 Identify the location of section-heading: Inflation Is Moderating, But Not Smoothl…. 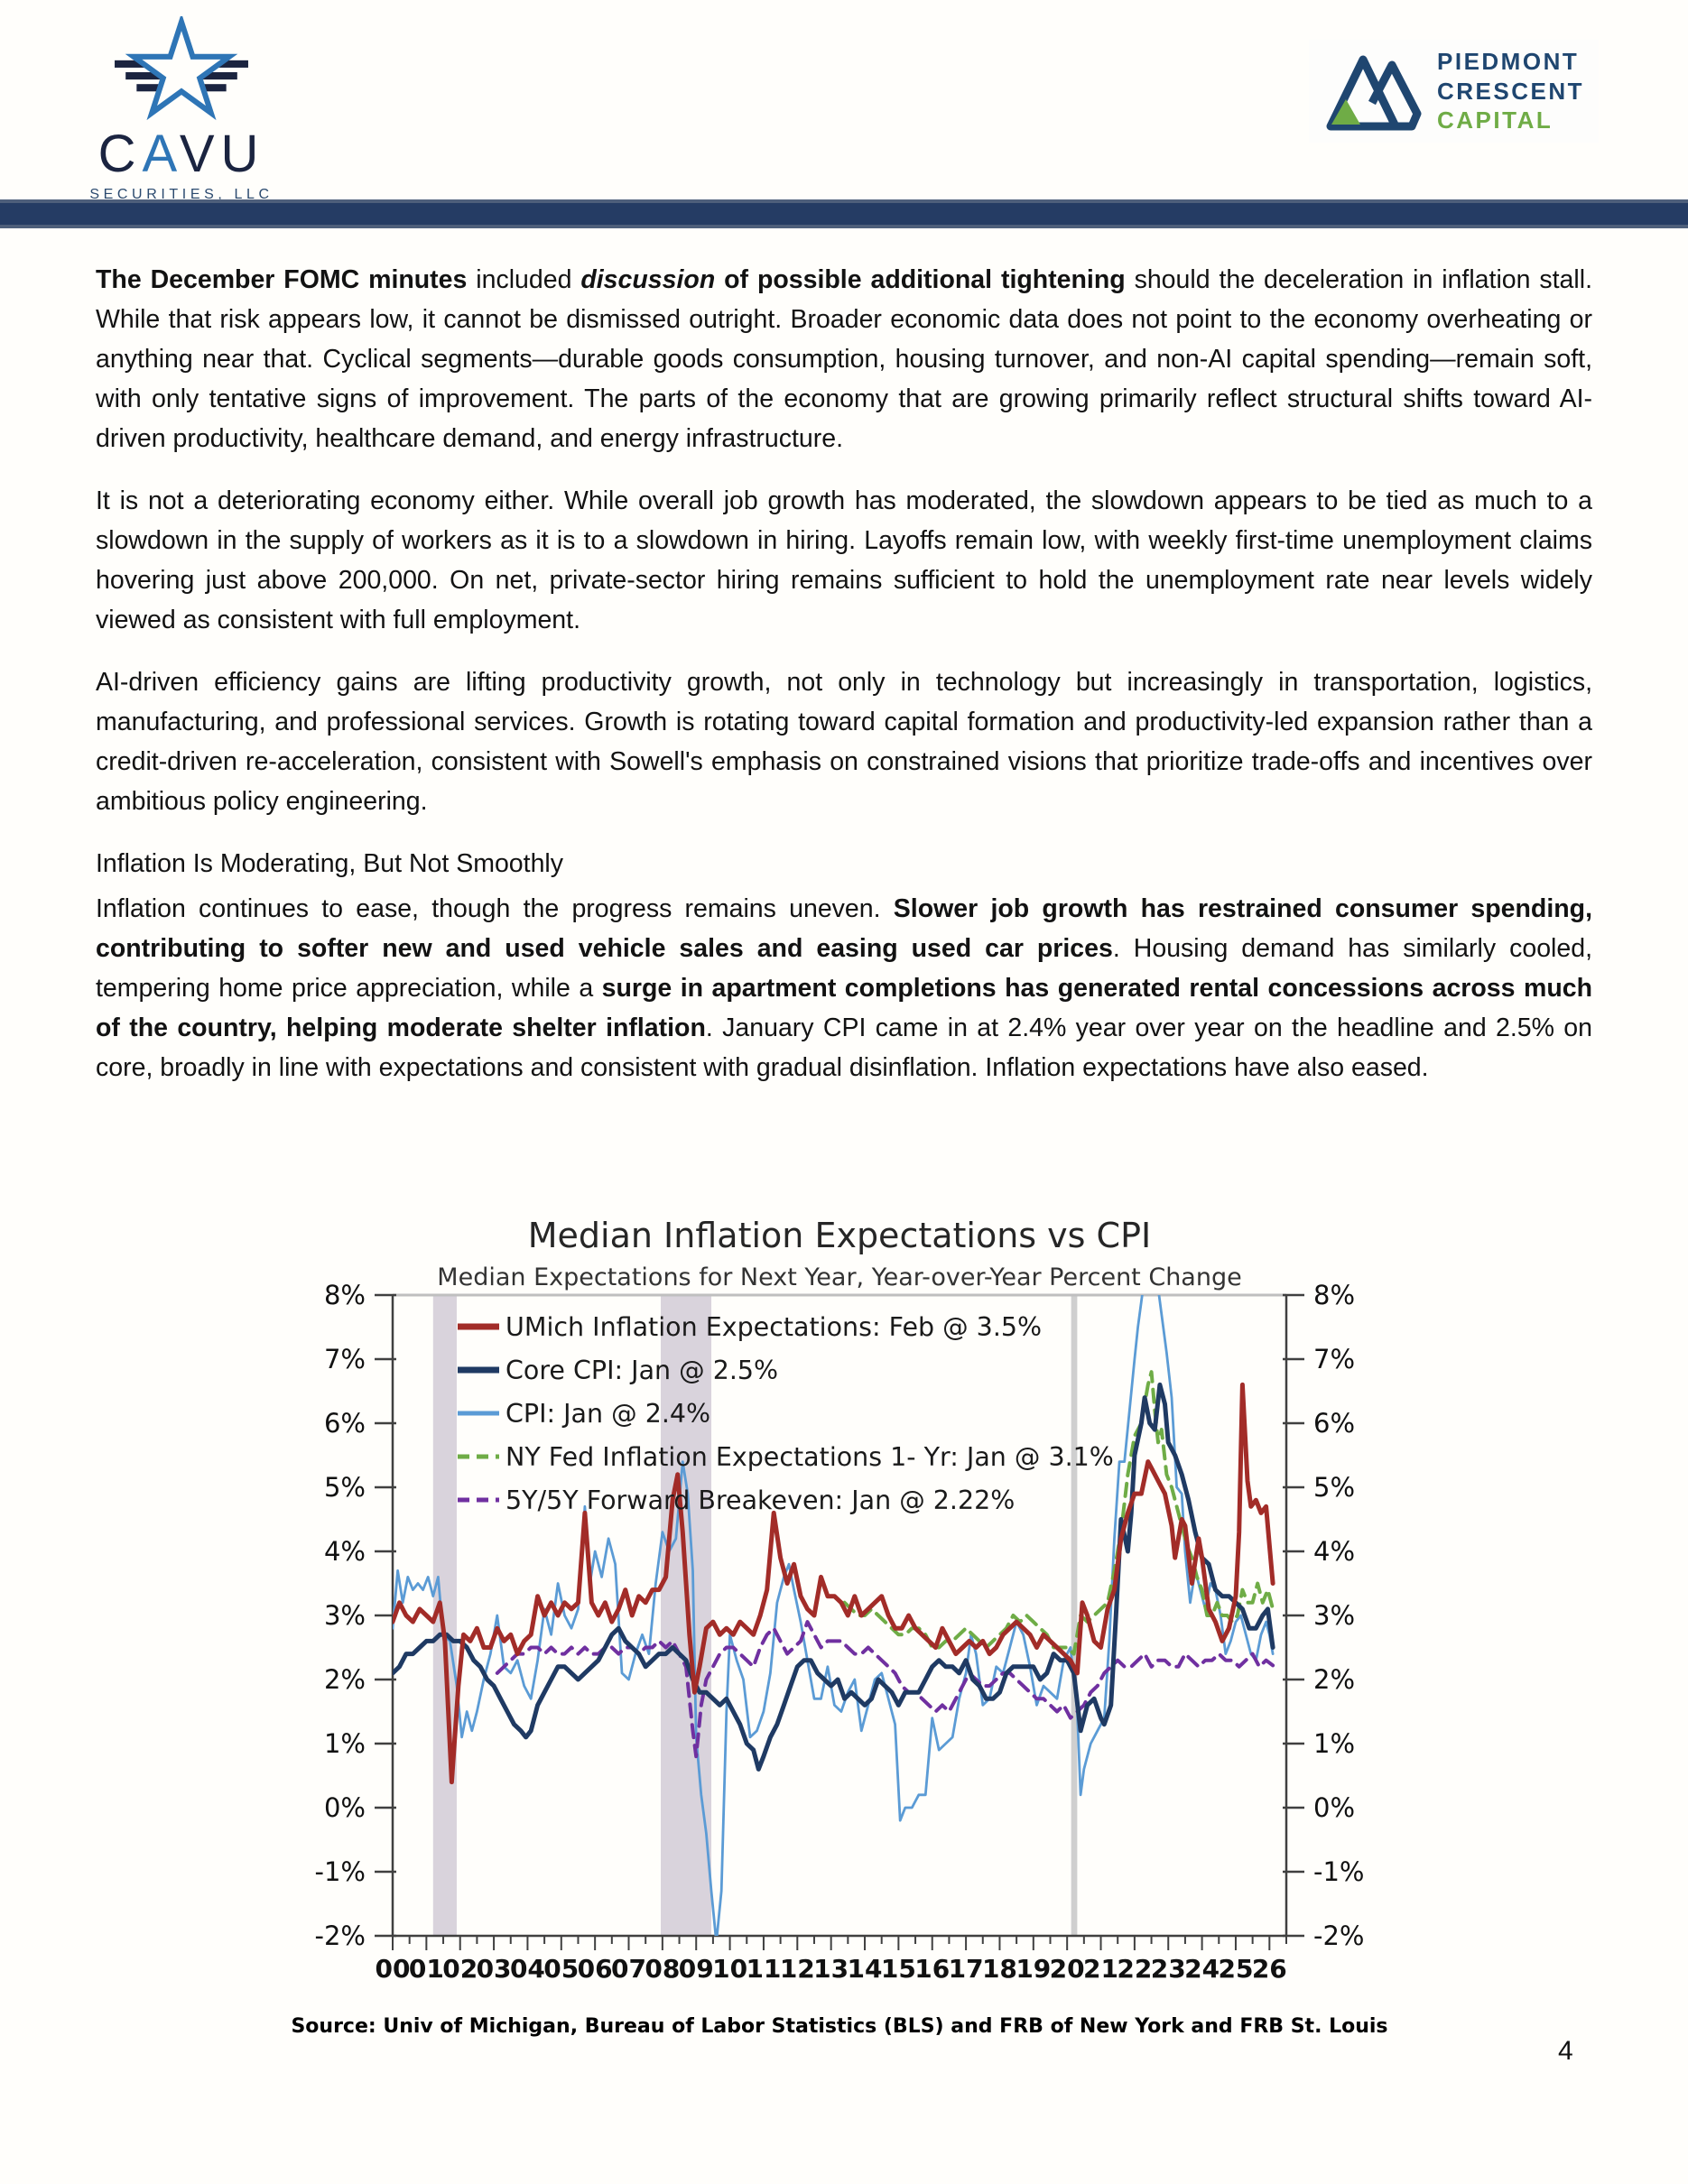
(844, 864).